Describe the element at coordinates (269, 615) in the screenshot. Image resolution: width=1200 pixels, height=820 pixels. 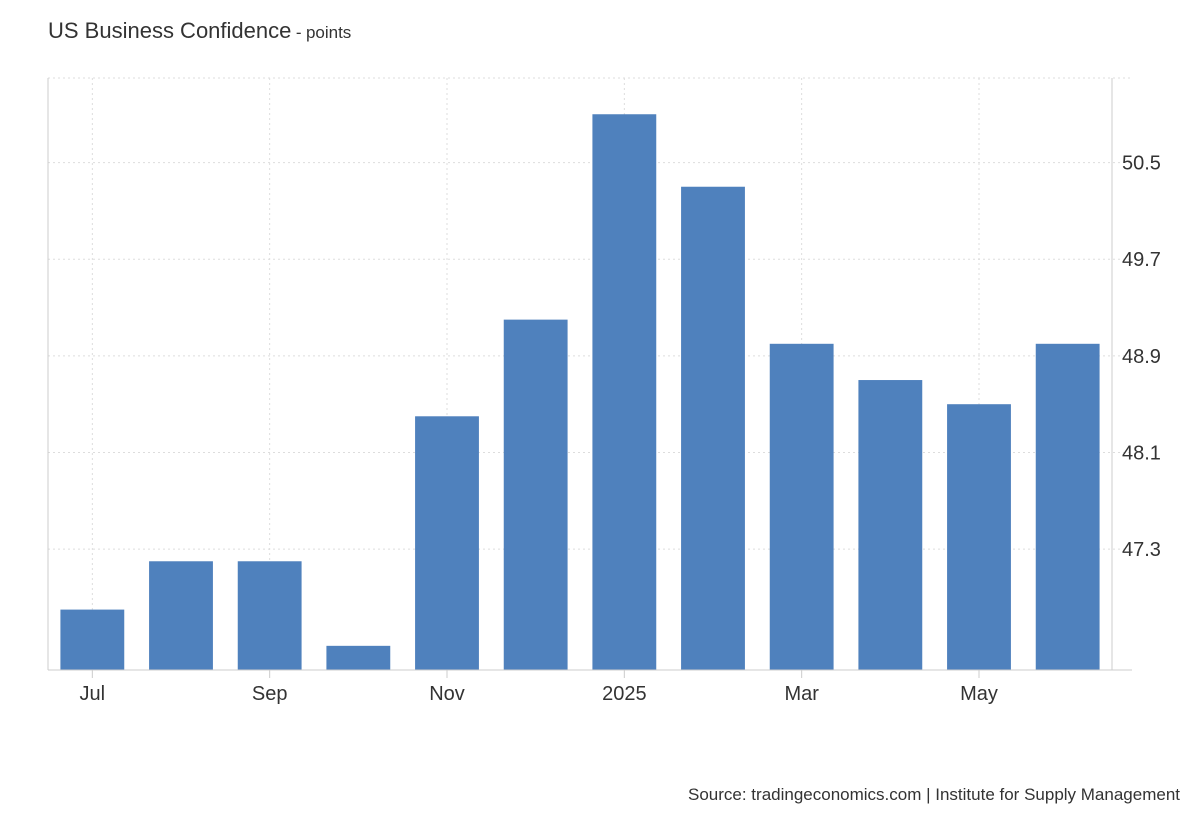
I see `bar-sep` at that location.